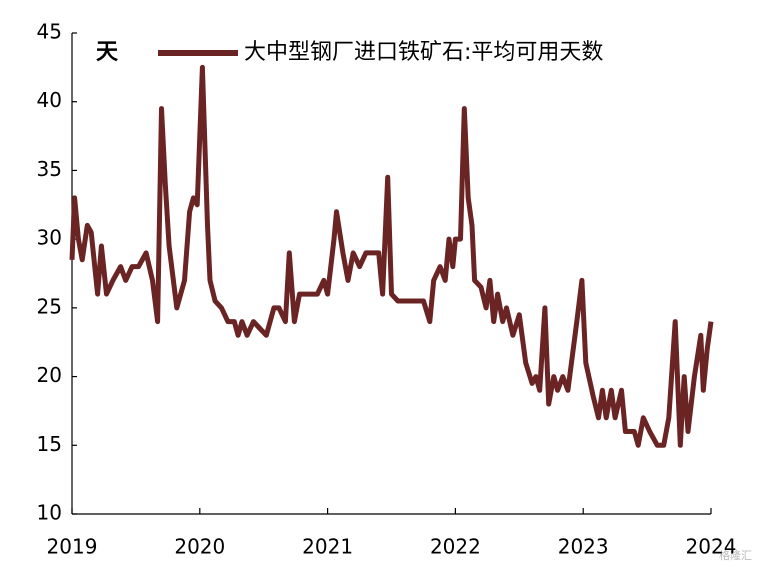  I want to click on x-tick-label: 2024, so click(711, 547).